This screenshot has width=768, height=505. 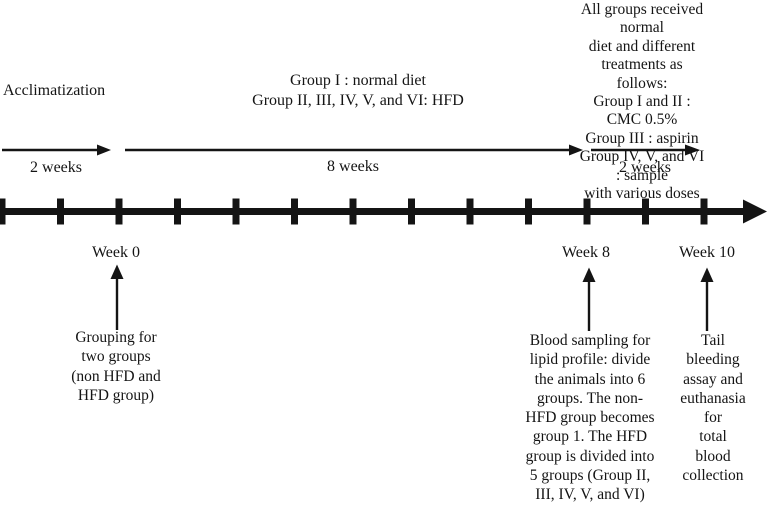 What do you see at coordinates (589, 299) in the screenshot?
I see `week8-up-arrow-icon` at bounding box center [589, 299].